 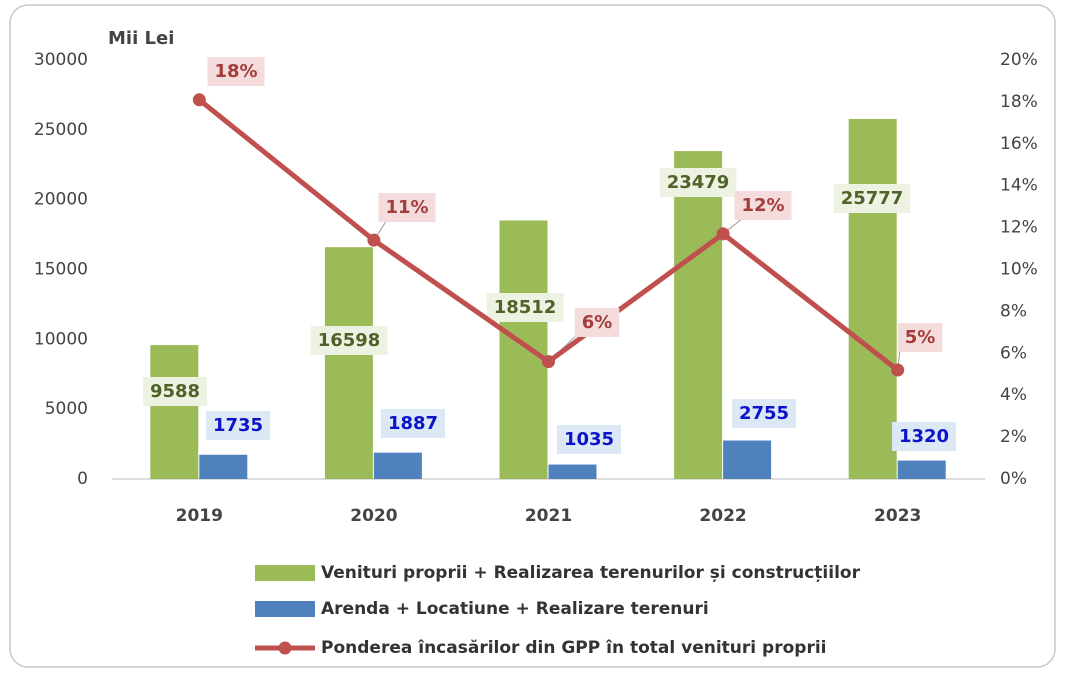 I want to click on data-label: 6%, so click(x=597, y=322).